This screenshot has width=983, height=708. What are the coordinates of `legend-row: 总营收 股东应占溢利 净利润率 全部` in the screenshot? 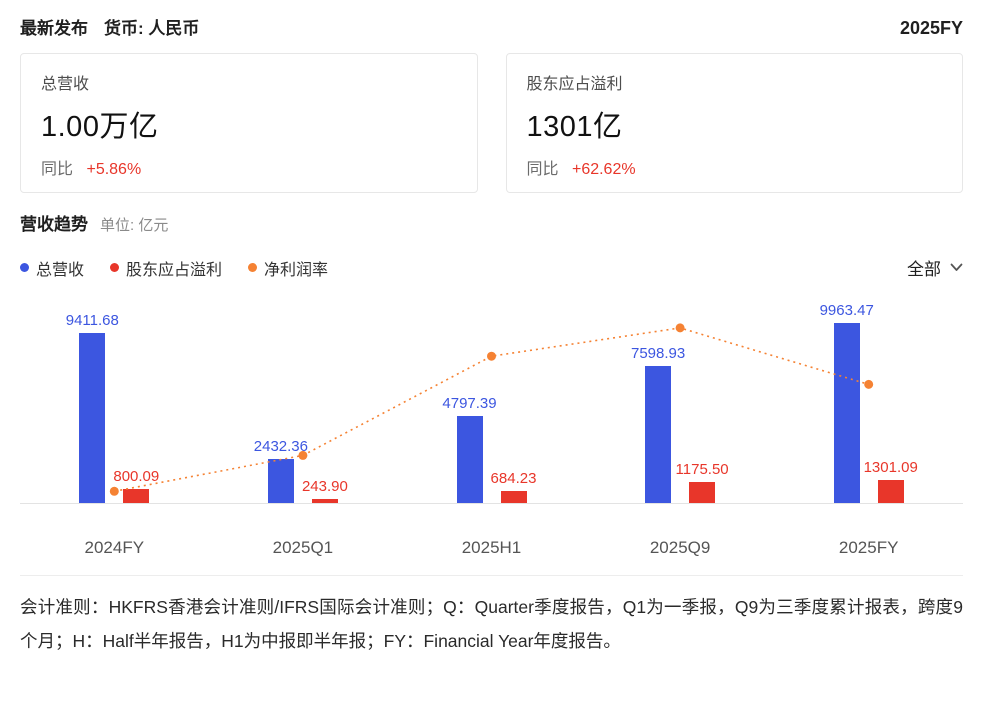 It's located at (491, 267).